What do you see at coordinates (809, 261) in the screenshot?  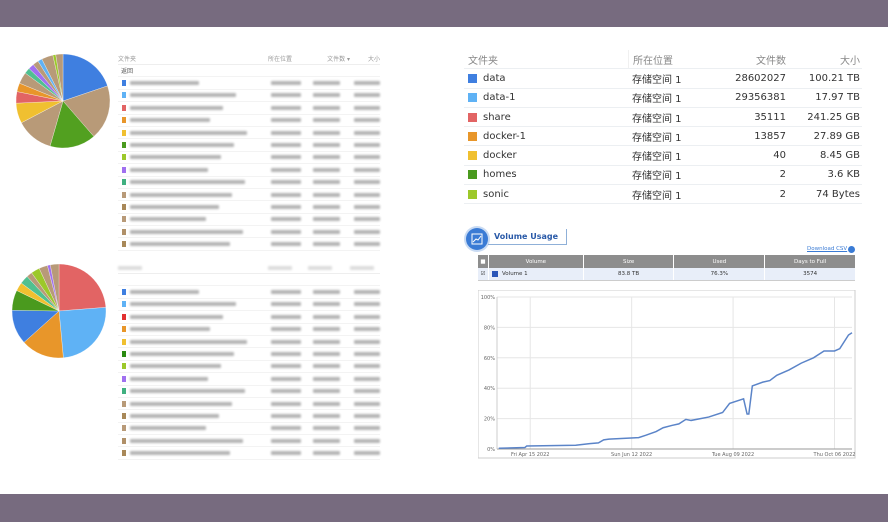 I see `header-days-to-full: Days to Full` at bounding box center [809, 261].